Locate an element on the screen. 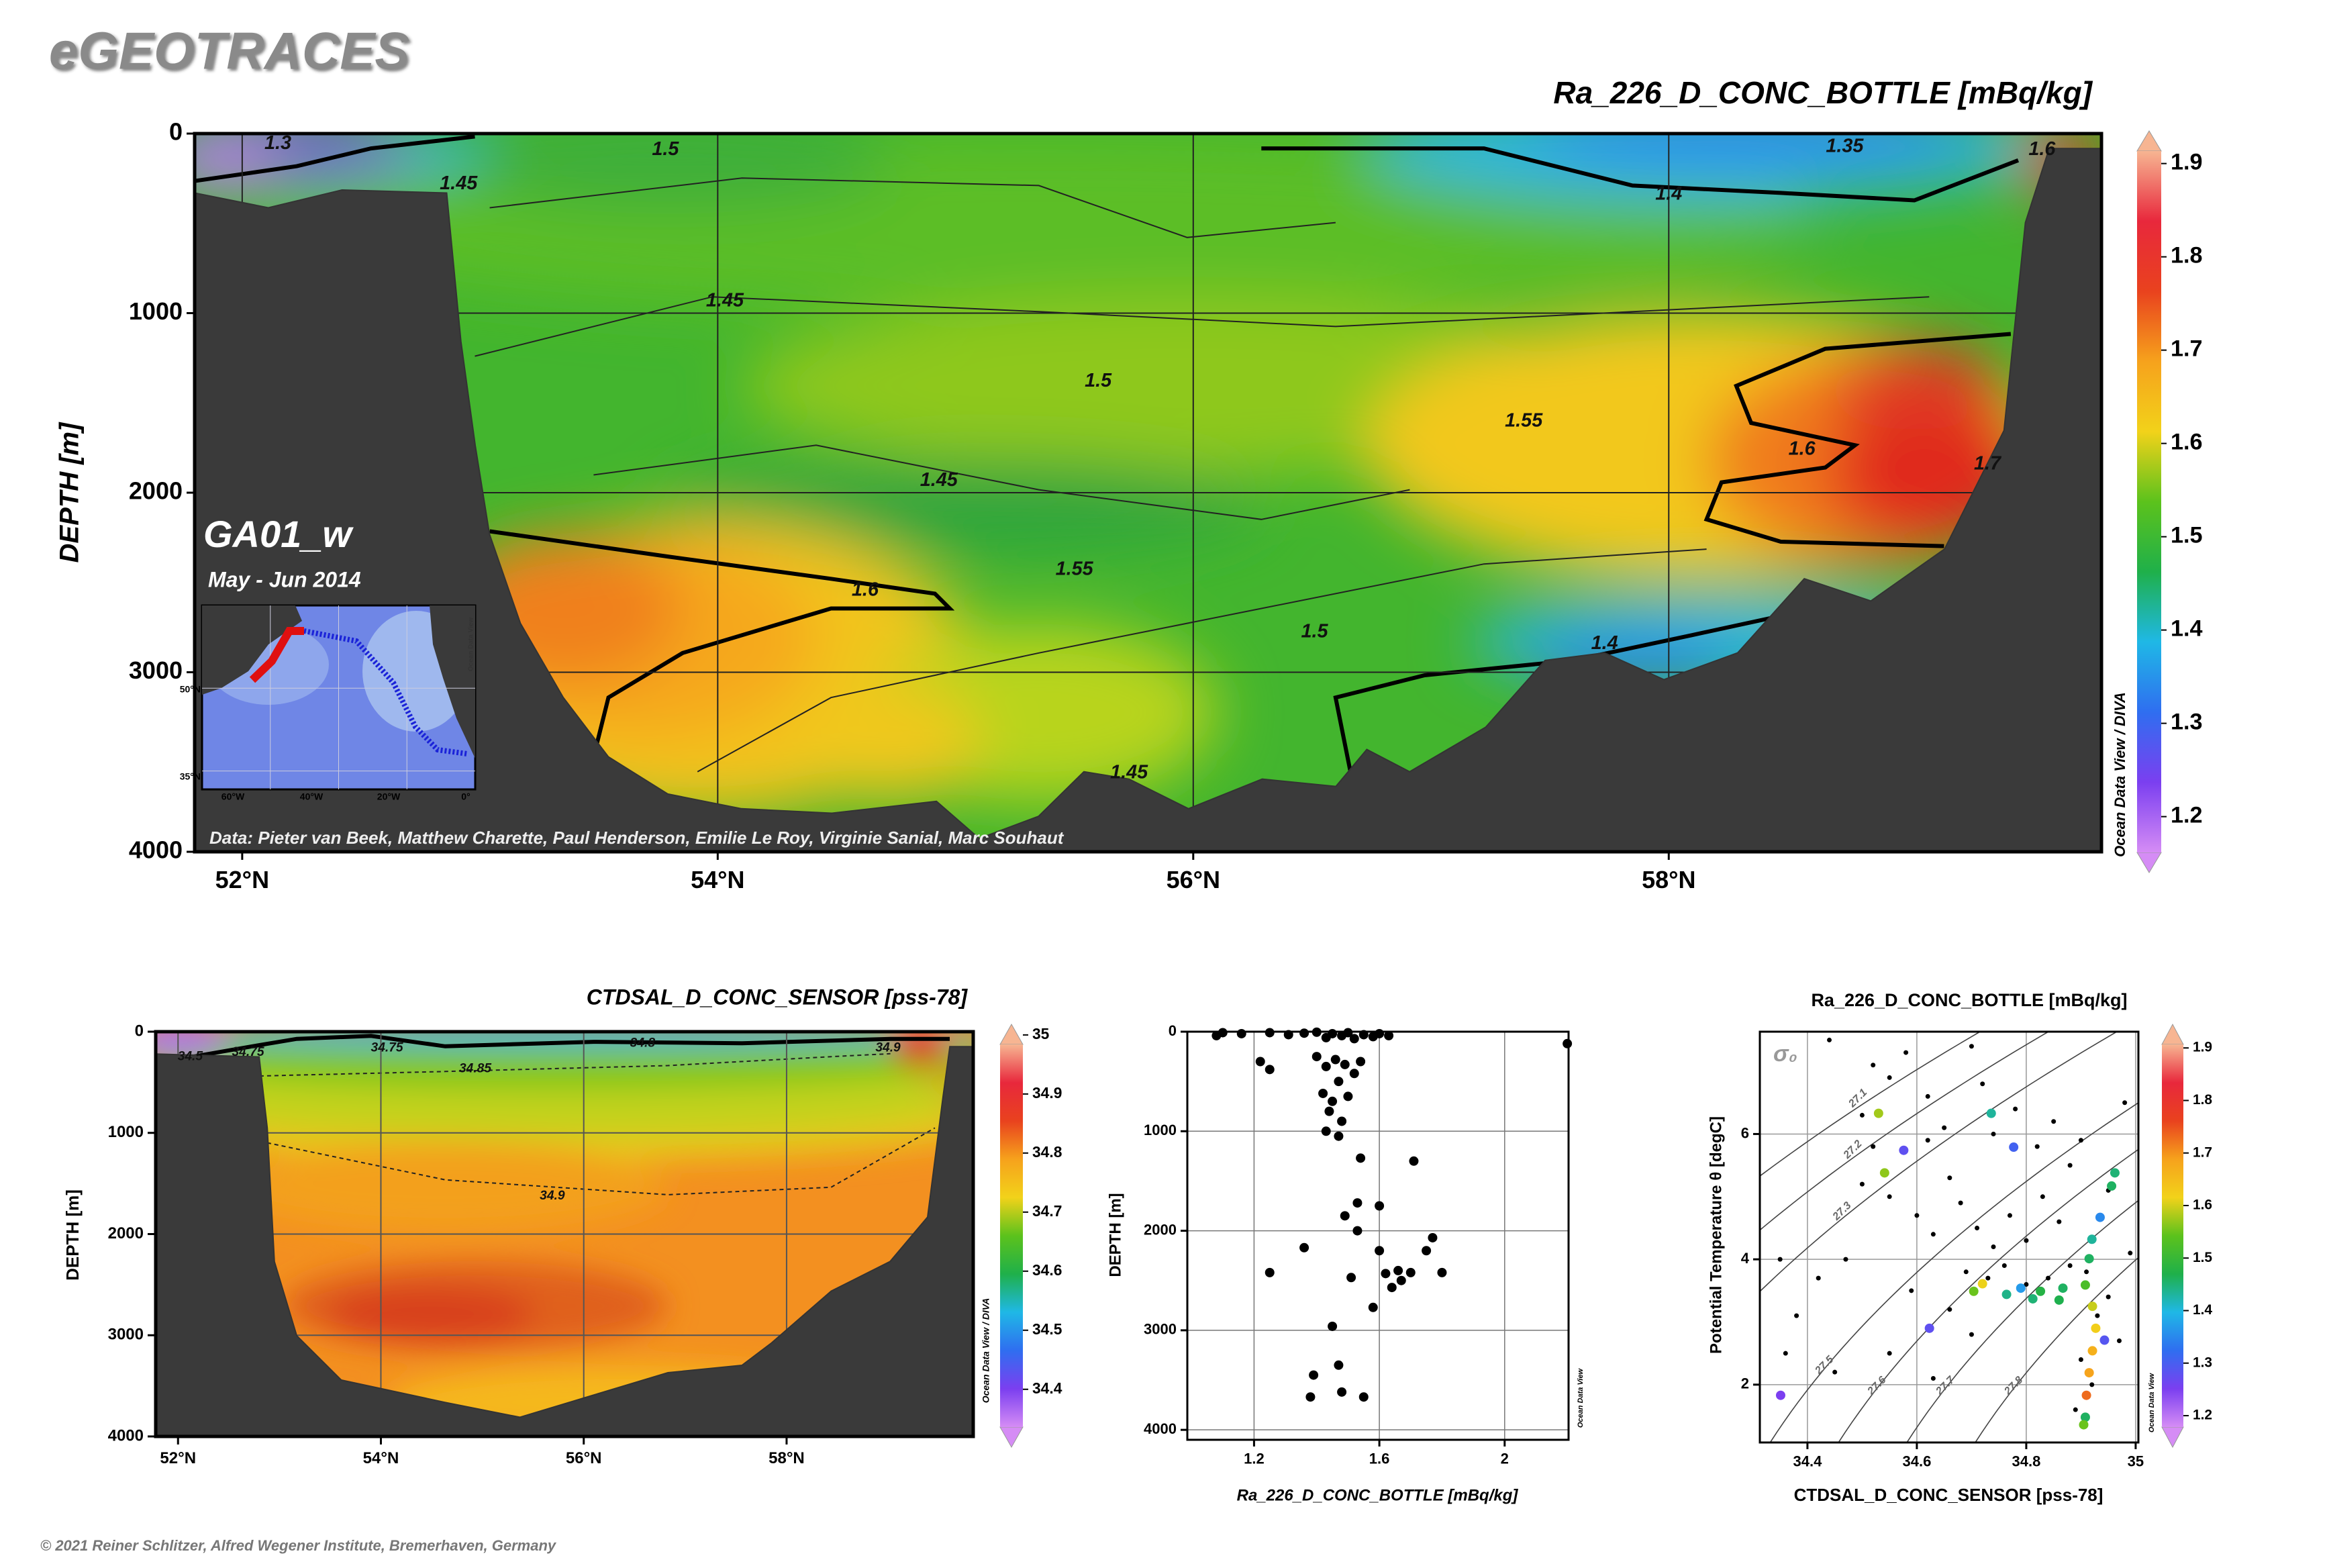  y-tick-label: 0 is located at coordinates (1173, 1030).